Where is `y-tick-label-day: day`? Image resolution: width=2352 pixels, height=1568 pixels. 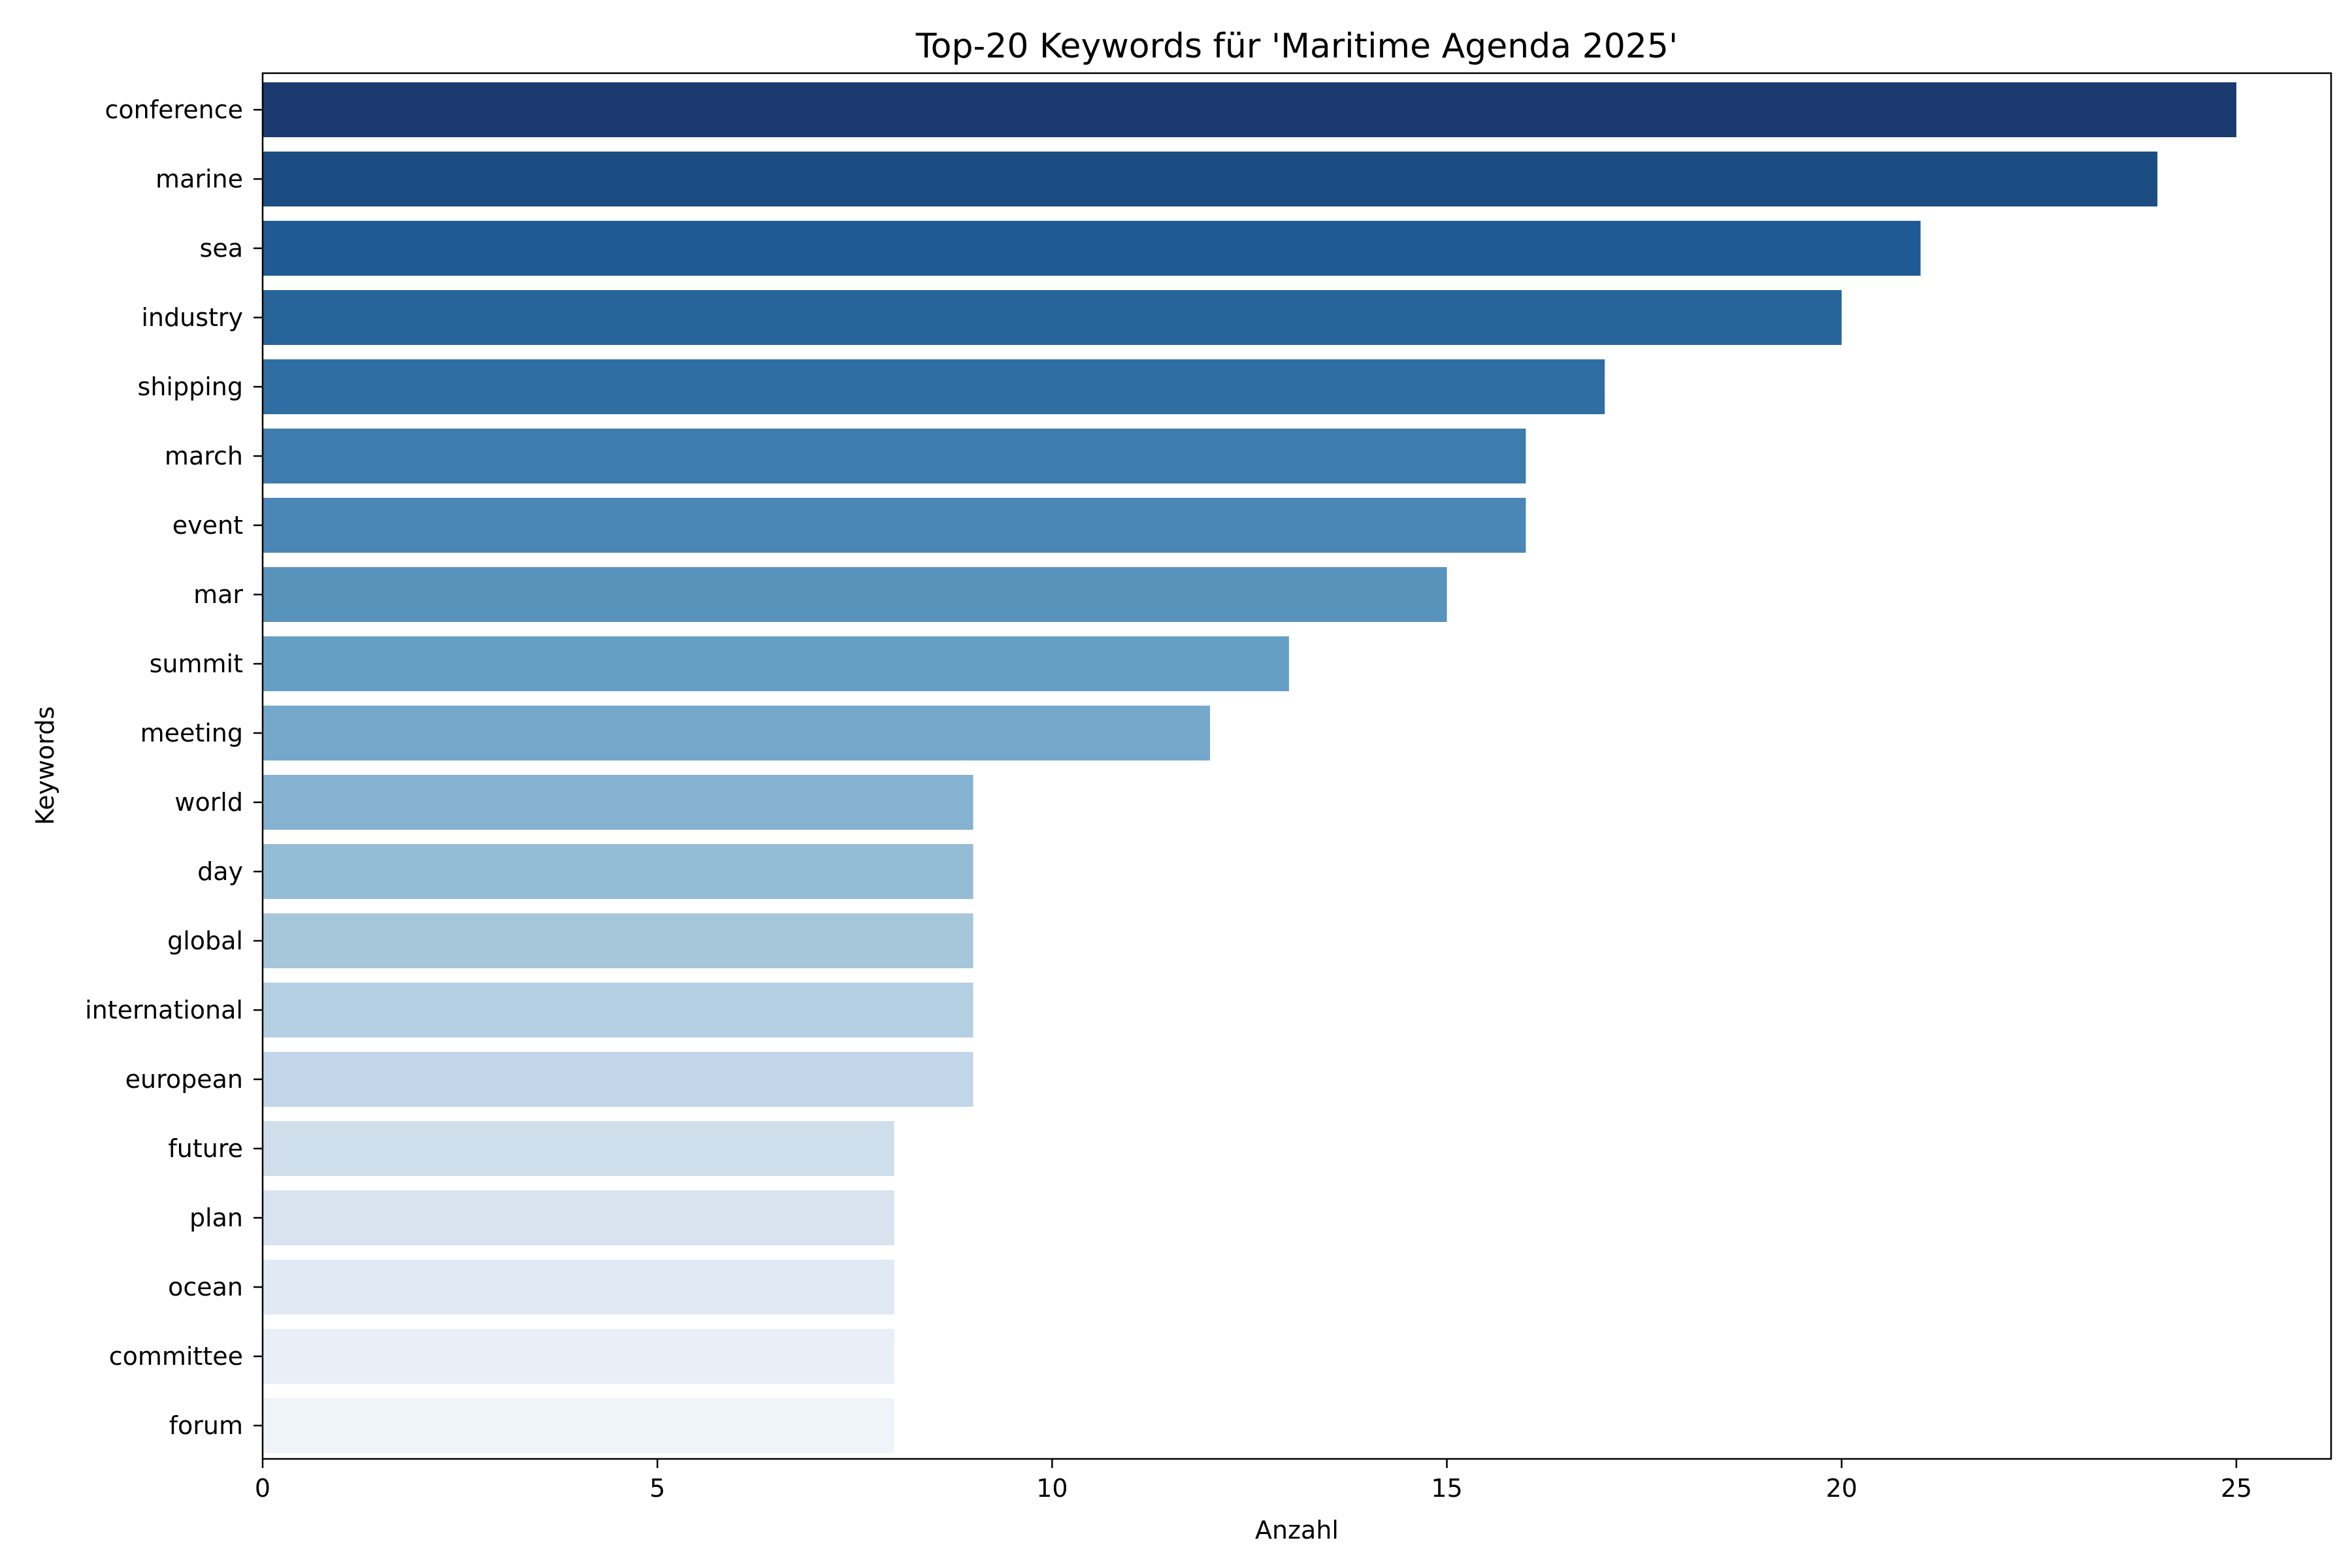 y-tick-label-day: day is located at coordinates (220, 871).